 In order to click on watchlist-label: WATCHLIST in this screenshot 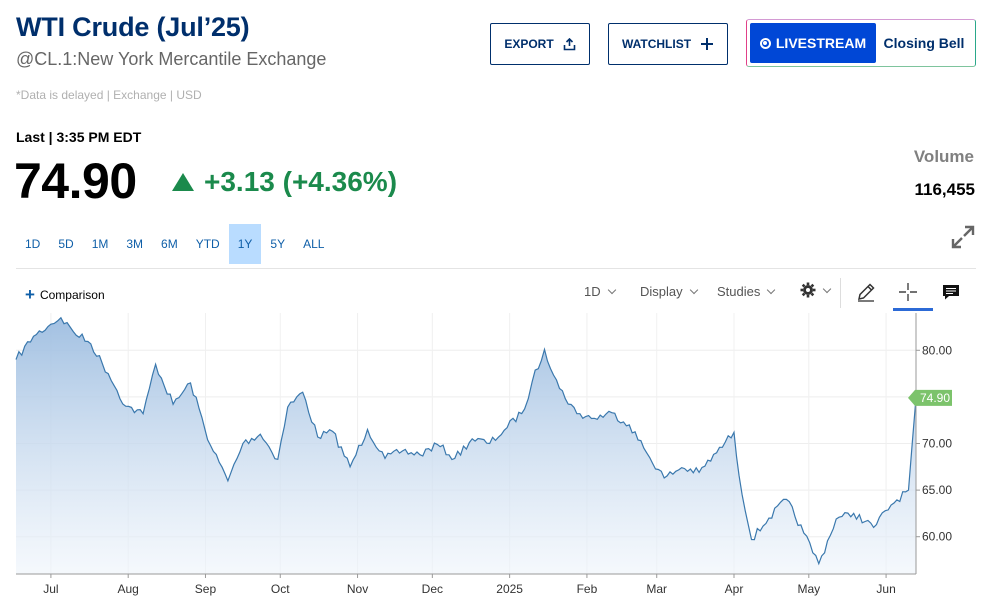, I will do `click(656, 44)`.